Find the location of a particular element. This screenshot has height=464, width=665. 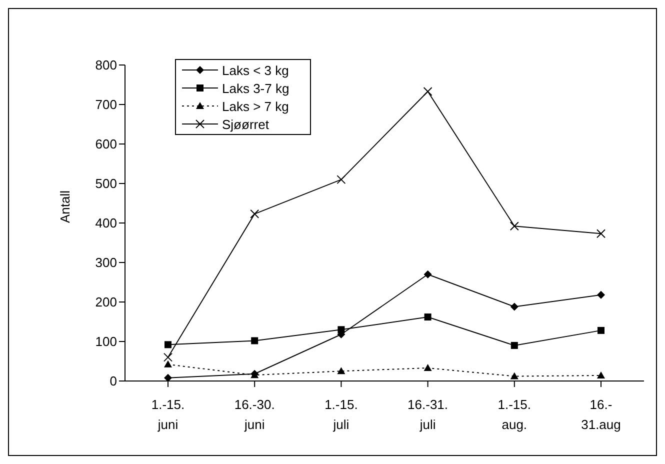

y-tick-label: 300 is located at coordinates (106, 262).